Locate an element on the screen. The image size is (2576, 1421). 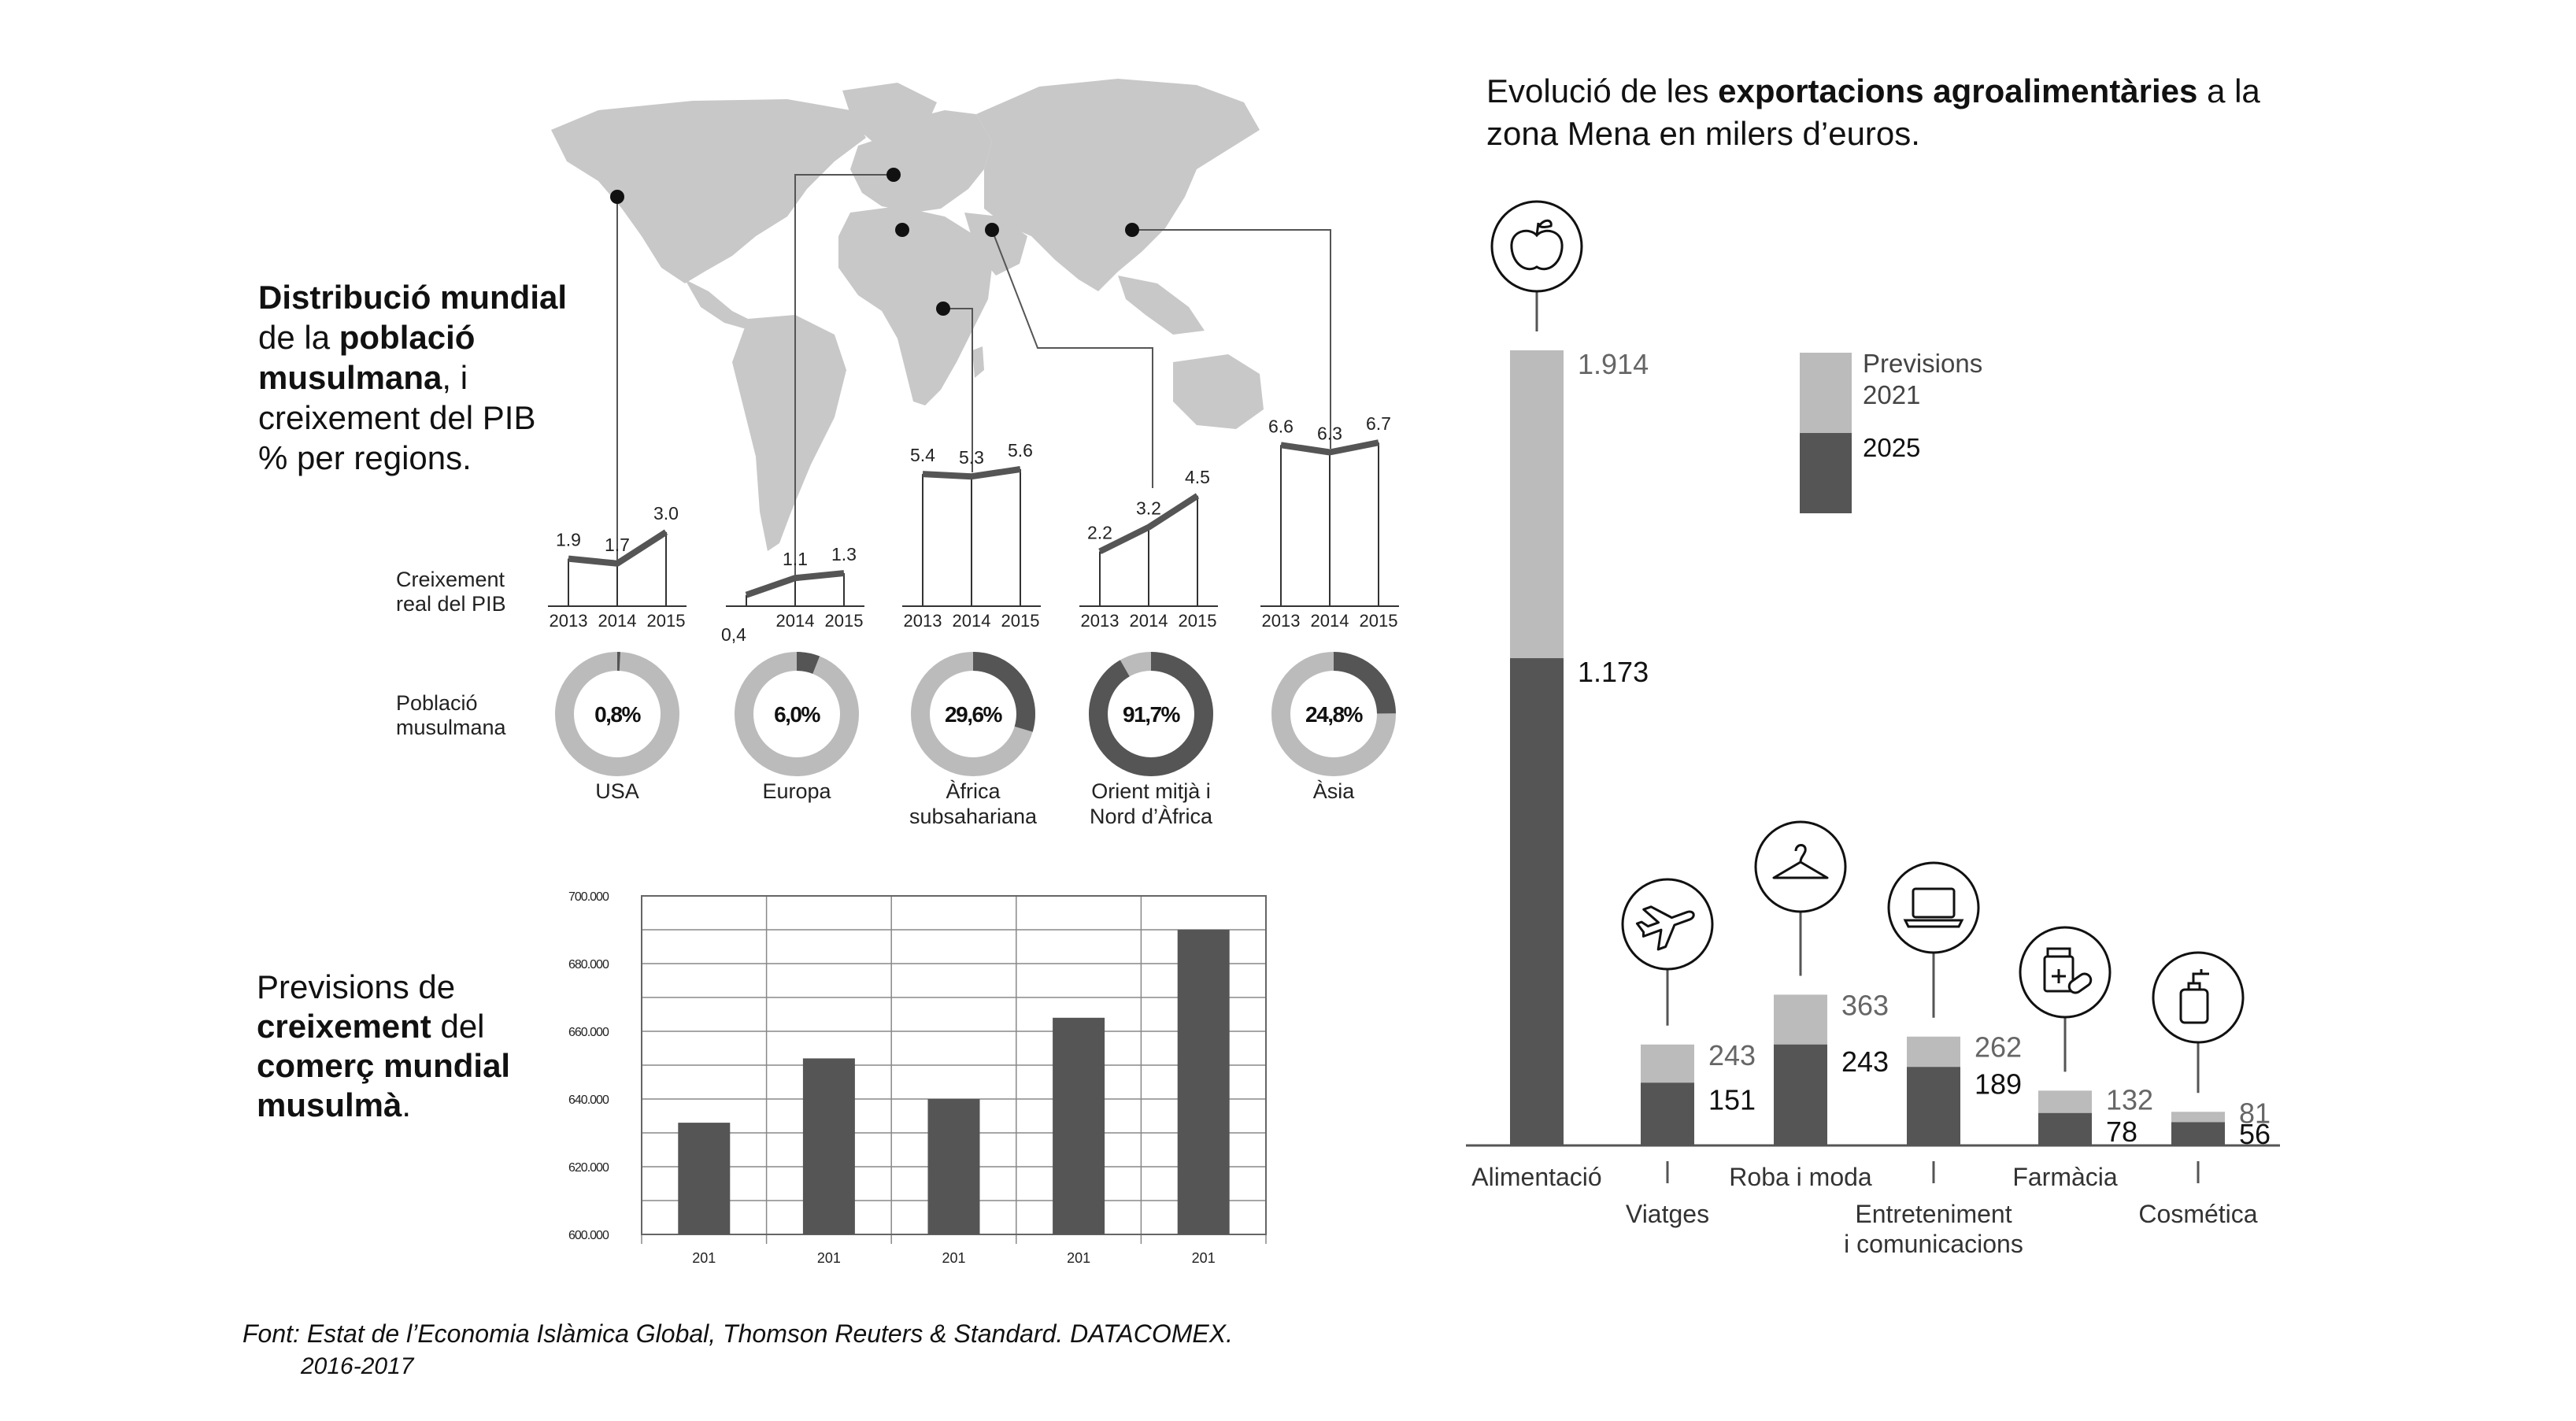
exports-value-2021: 132 is located at coordinates (2129, 1099).